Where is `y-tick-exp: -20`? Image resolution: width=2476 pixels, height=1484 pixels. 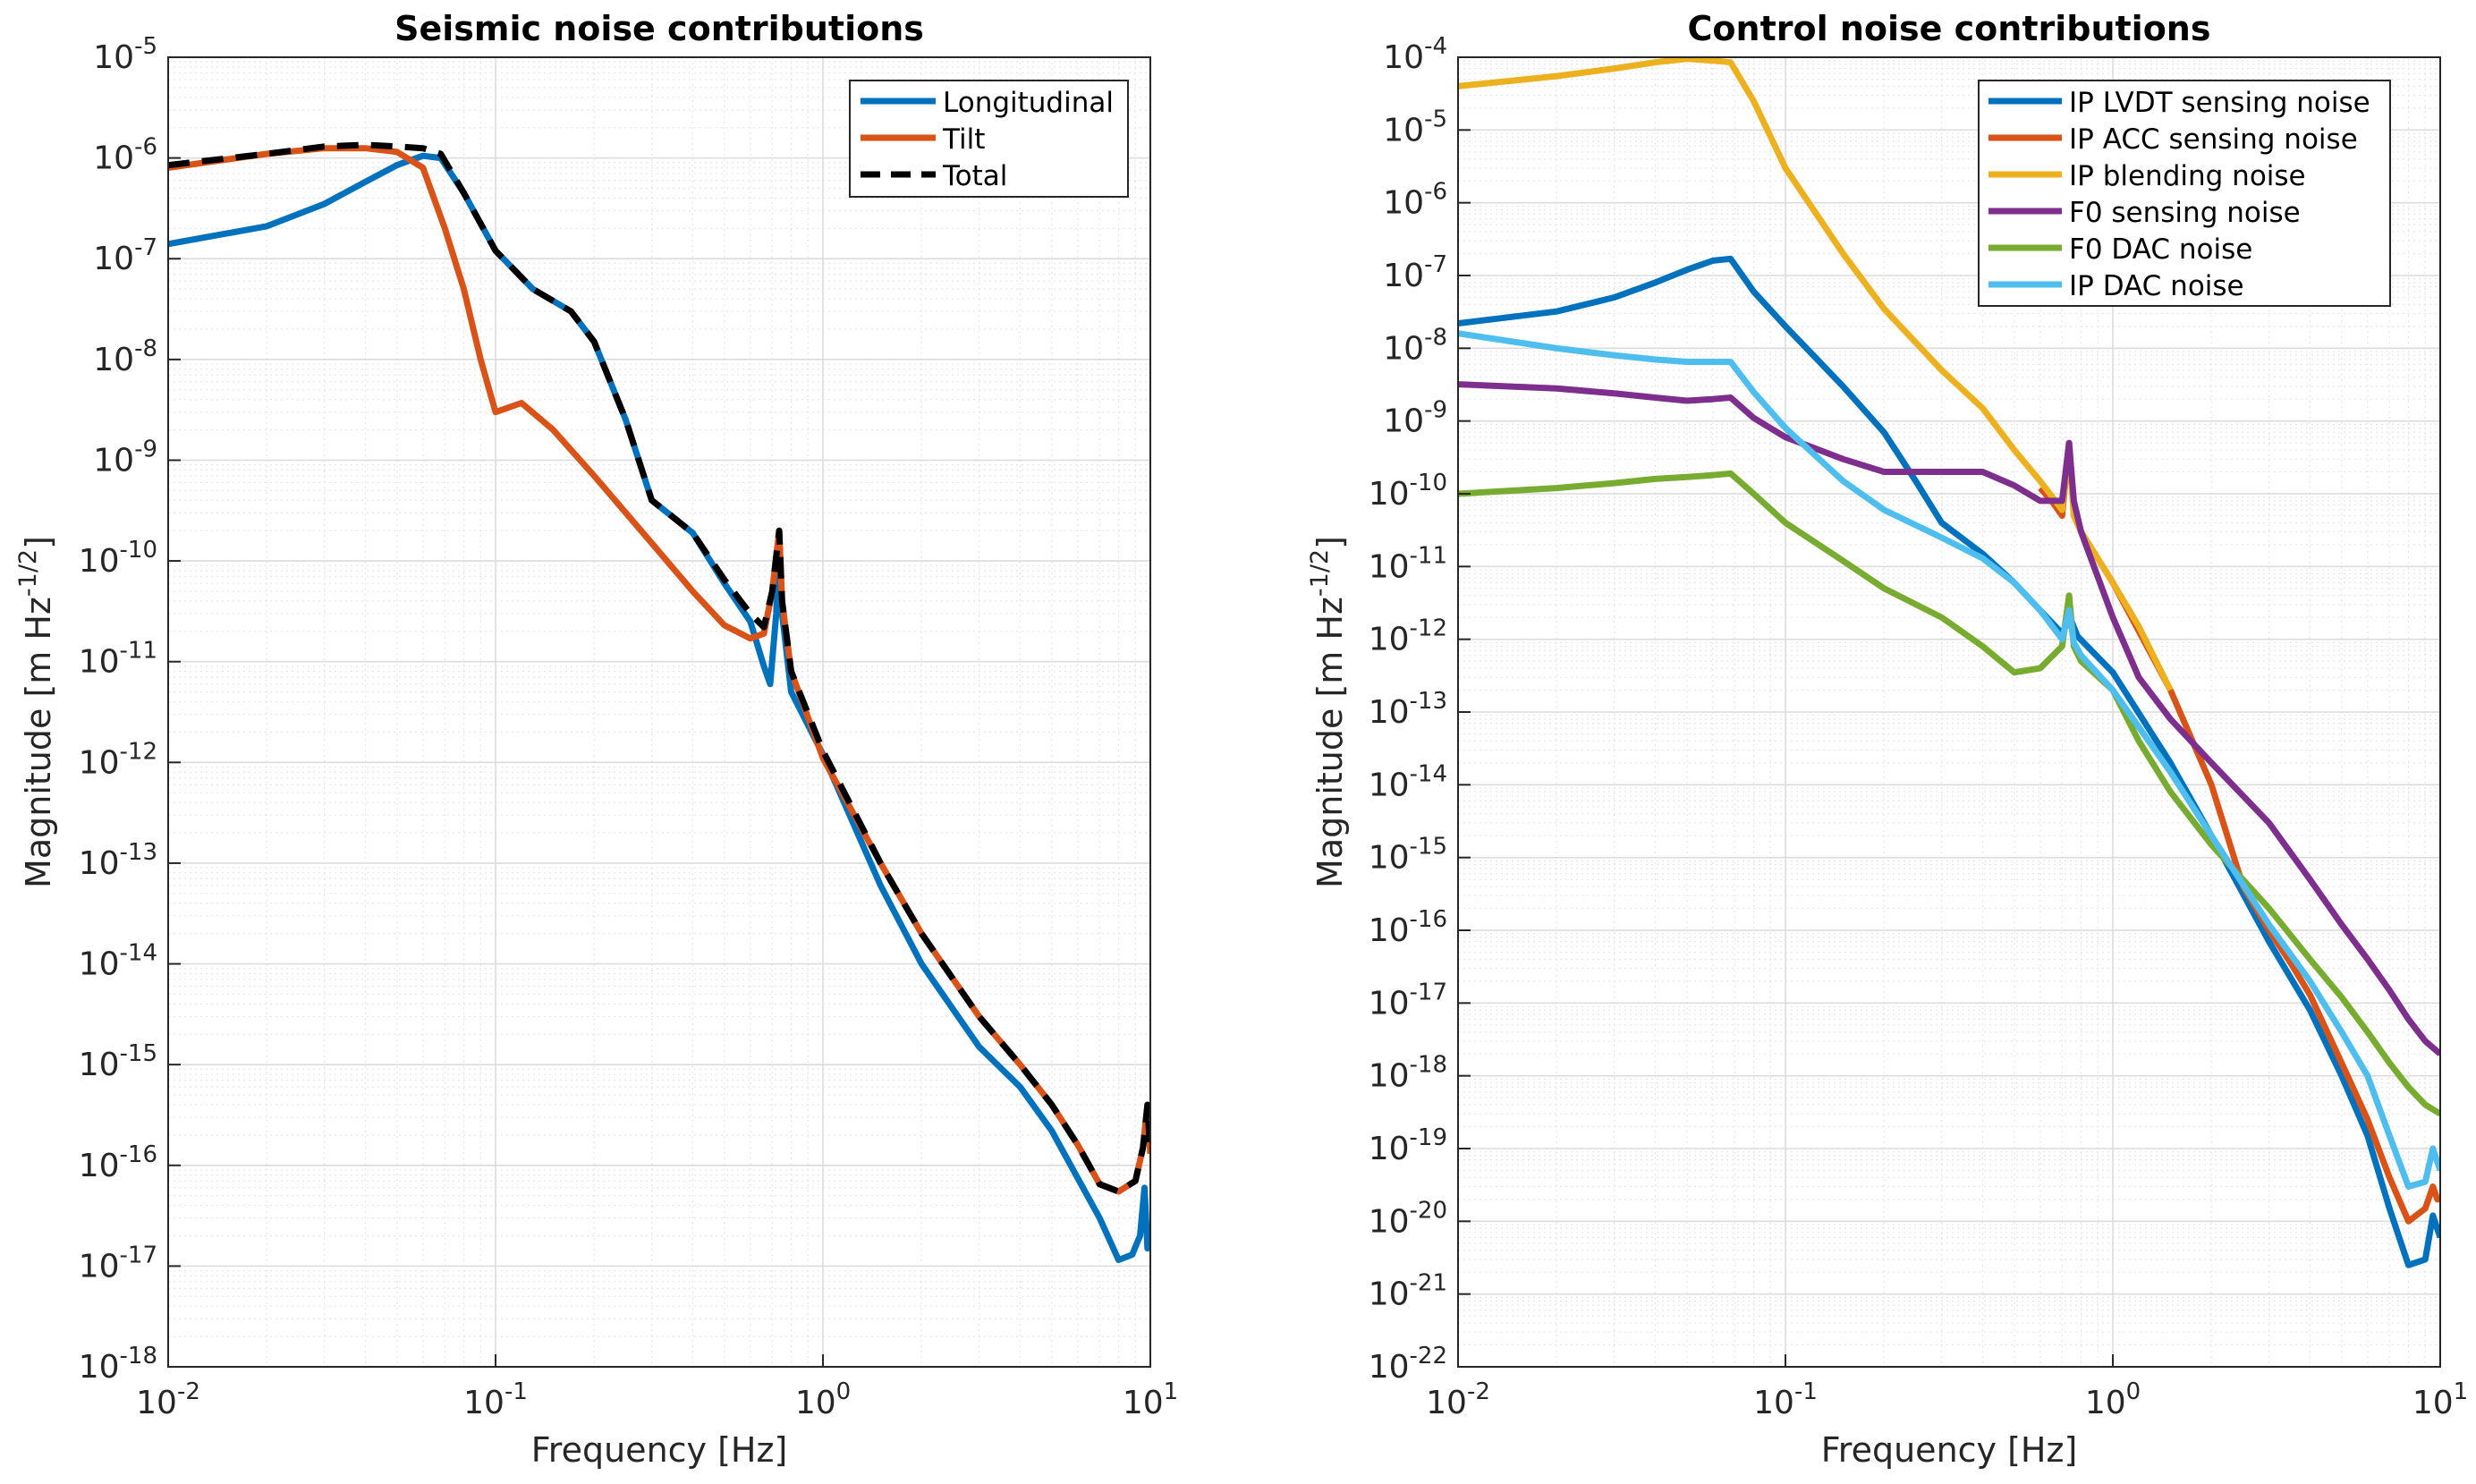
y-tick-exp: -20 is located at coordinates (1428, 1210).